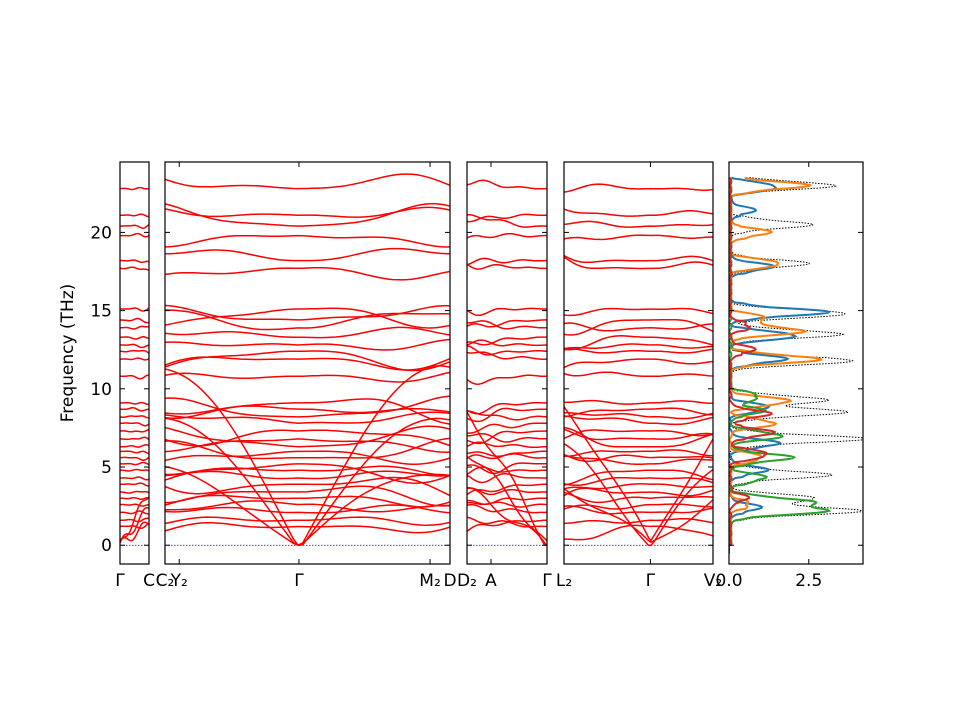 This screenshot has width=960, height=720. I want to click on y-axis-label: Frequency (THz), so click(68, 353).